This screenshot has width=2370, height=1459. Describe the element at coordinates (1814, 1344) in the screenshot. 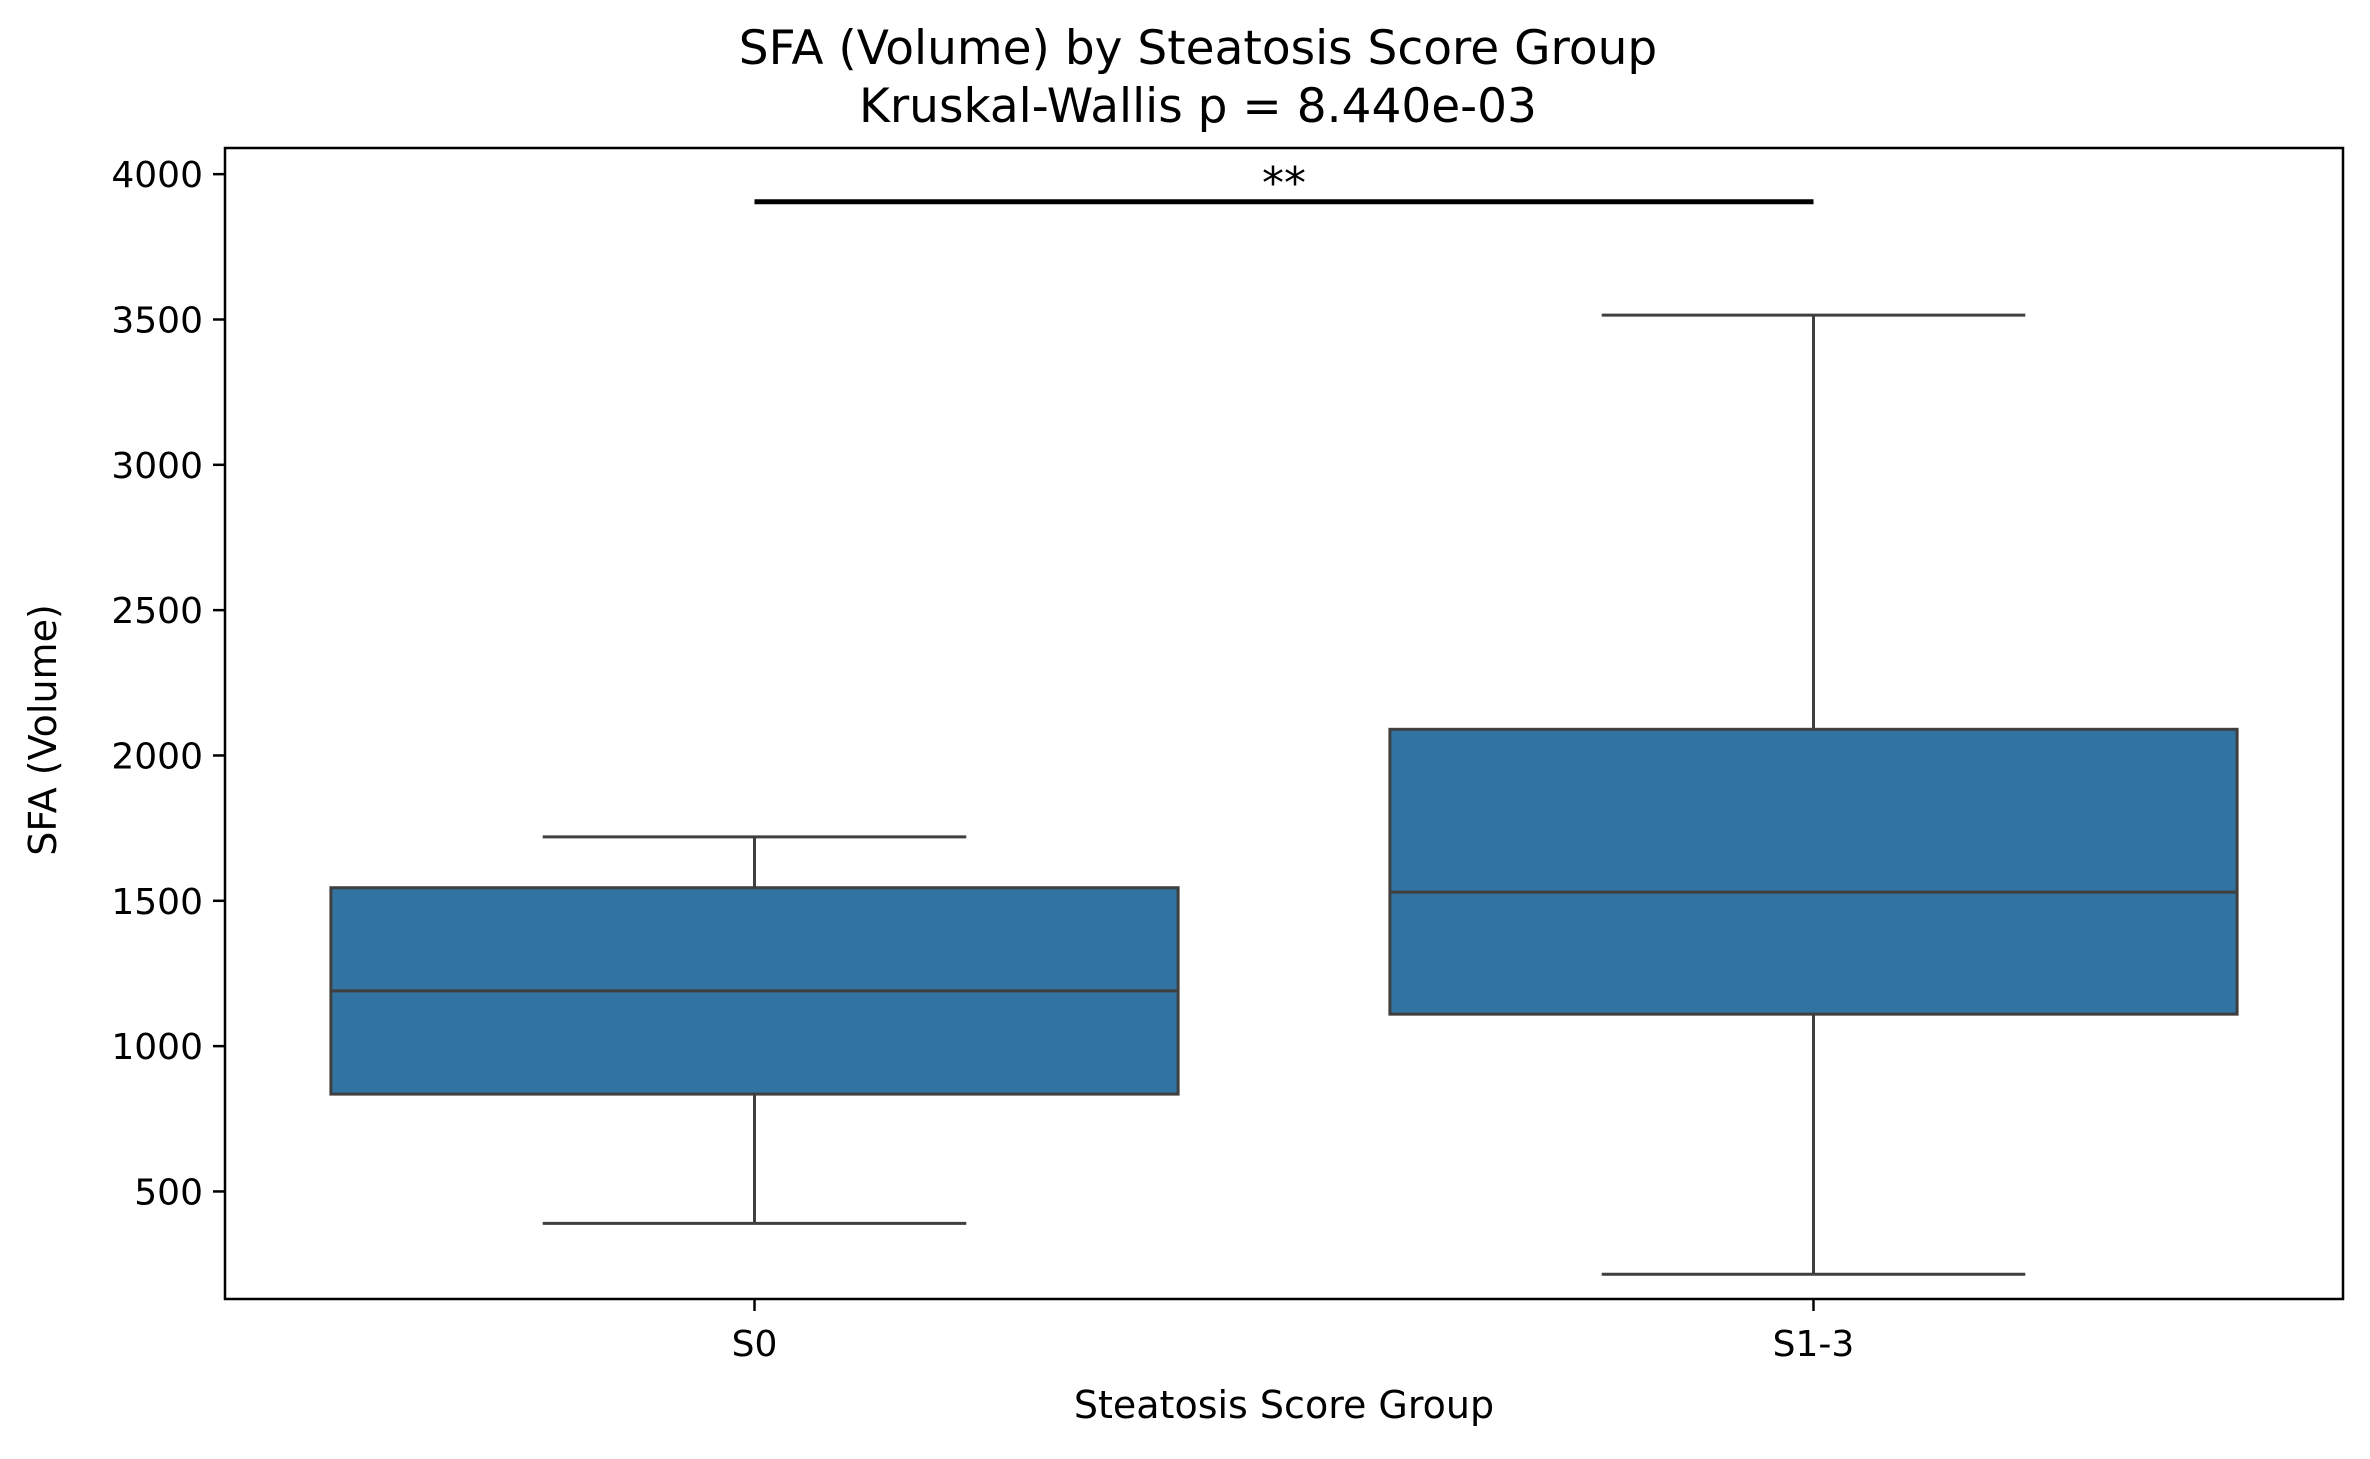

I see `x-tick-label: S1-3` at that location.